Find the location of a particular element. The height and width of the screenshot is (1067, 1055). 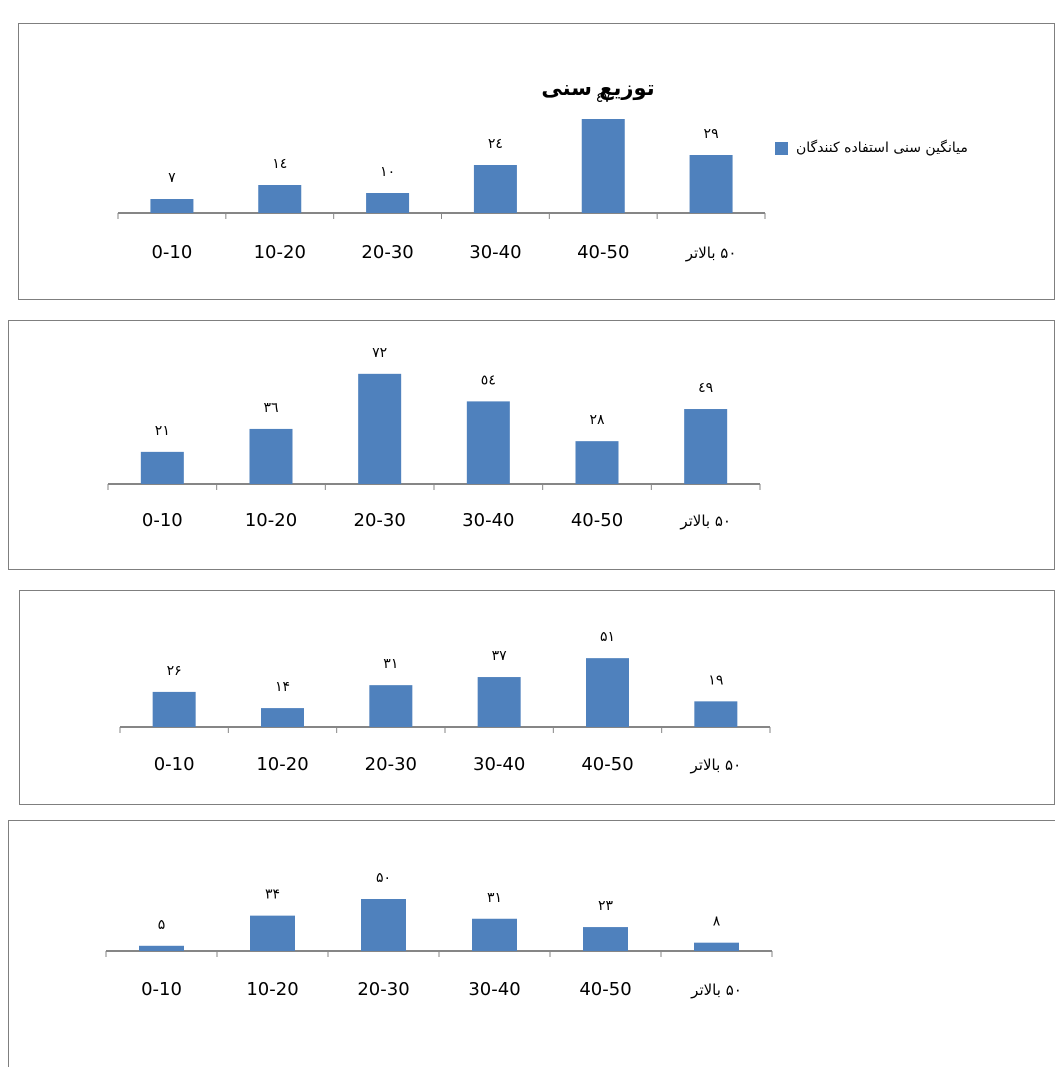

data-label: ۱۰ is located at coordinates (387, 172).